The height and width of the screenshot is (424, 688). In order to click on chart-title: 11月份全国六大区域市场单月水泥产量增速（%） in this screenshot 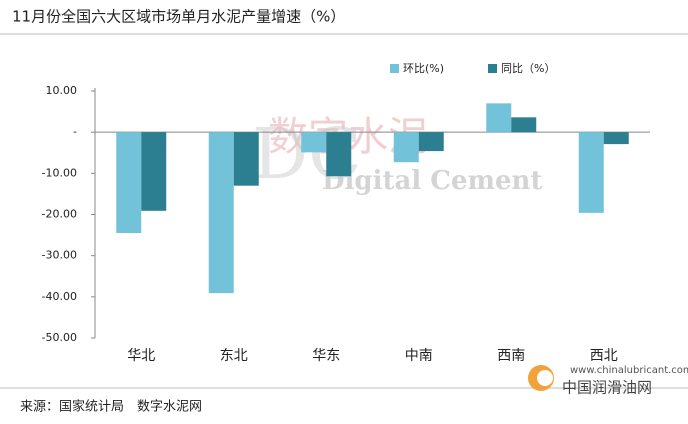, I will do `click(178, 17)`.